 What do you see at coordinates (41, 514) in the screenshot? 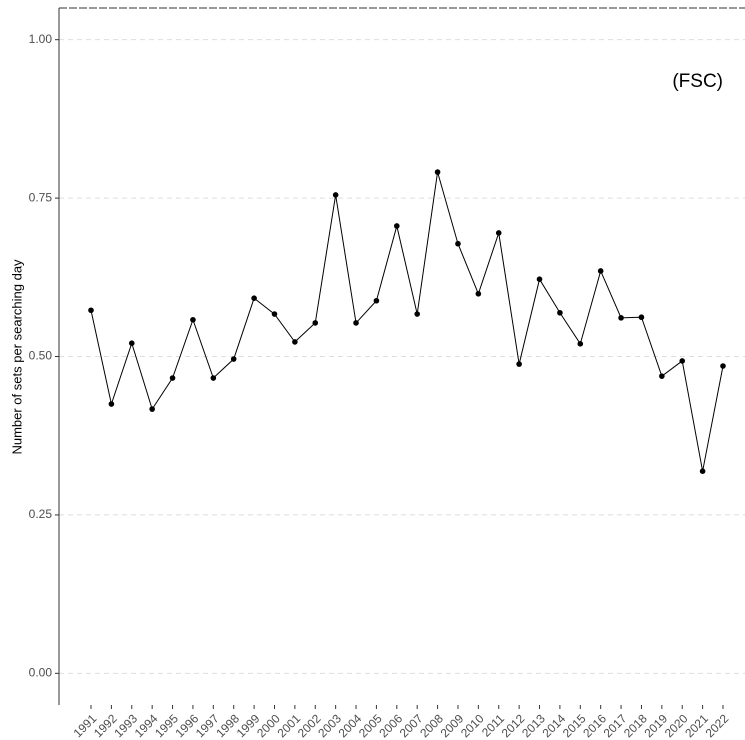
I see `y-tick-label: 0.25` at bounding box center [41, 514].